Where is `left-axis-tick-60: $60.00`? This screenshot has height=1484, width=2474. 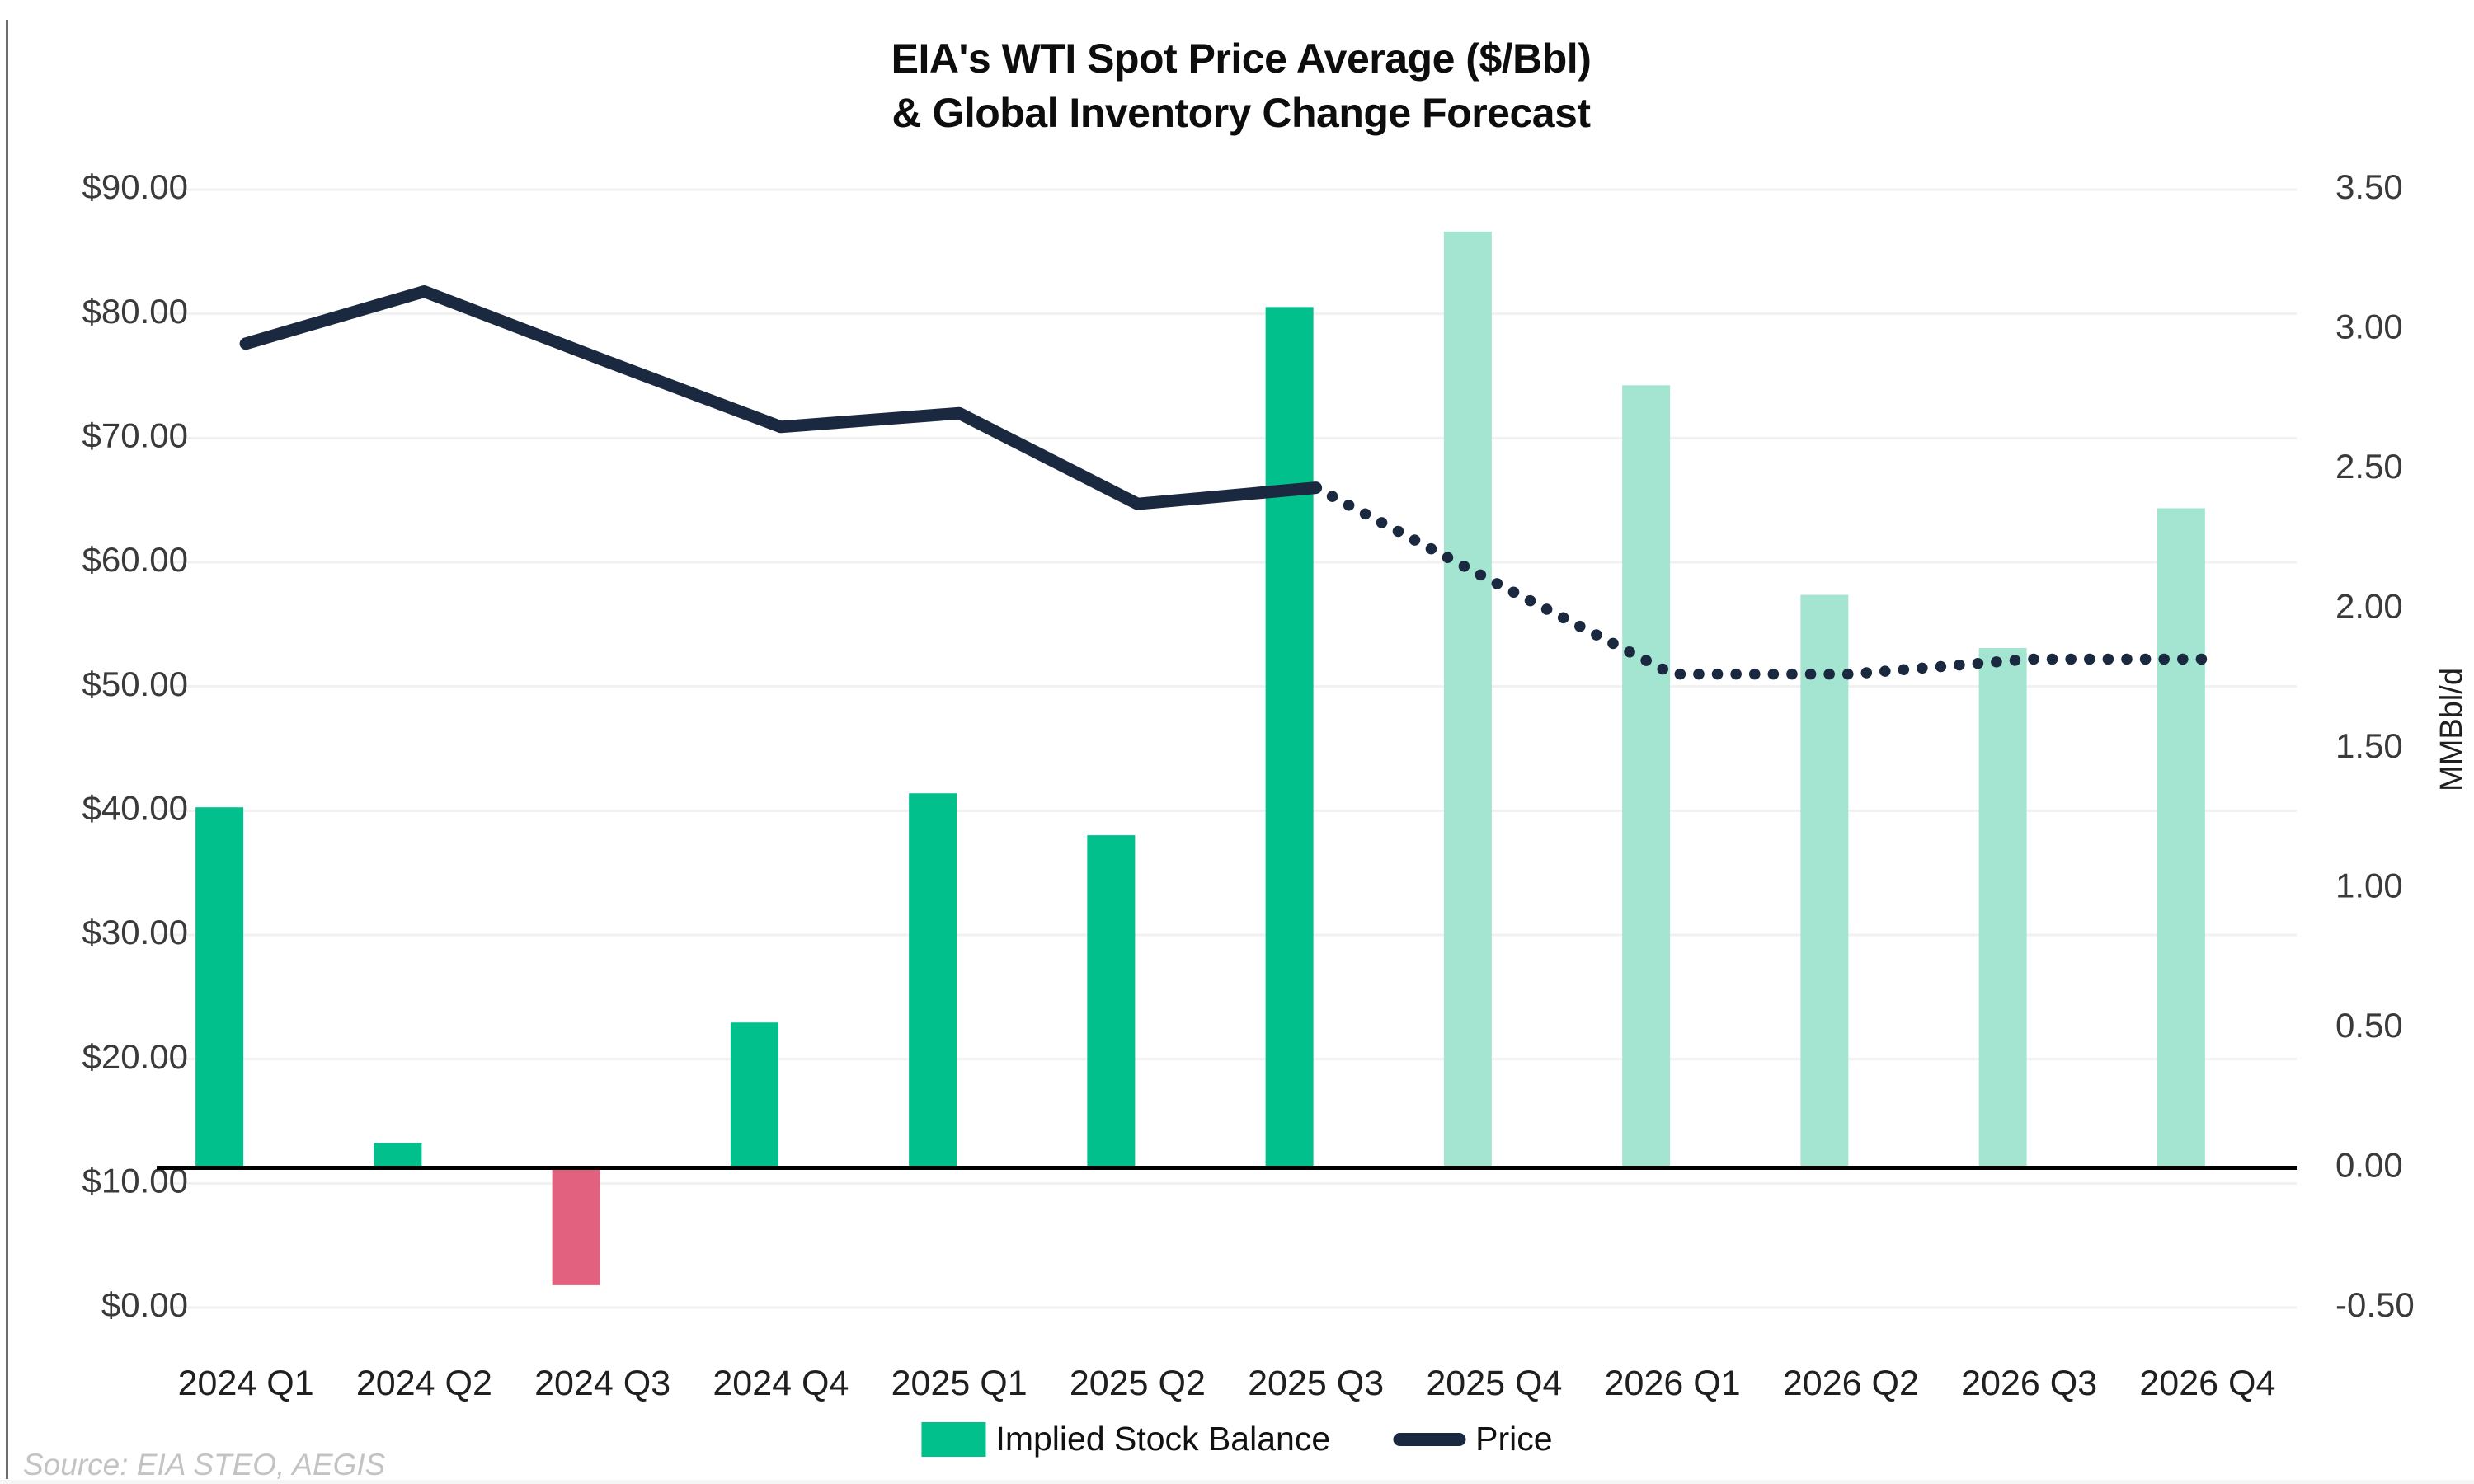 left-axis-tick-60: $60.00 is located at coordinates (135, 559).